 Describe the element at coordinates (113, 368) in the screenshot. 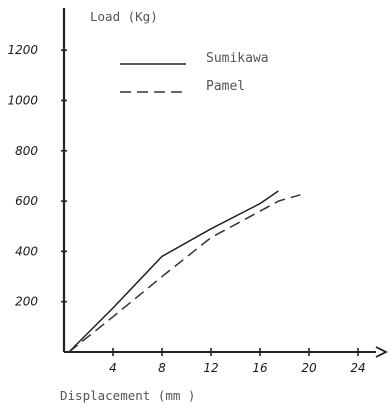

I see `x-tick-label: 4` at that location.